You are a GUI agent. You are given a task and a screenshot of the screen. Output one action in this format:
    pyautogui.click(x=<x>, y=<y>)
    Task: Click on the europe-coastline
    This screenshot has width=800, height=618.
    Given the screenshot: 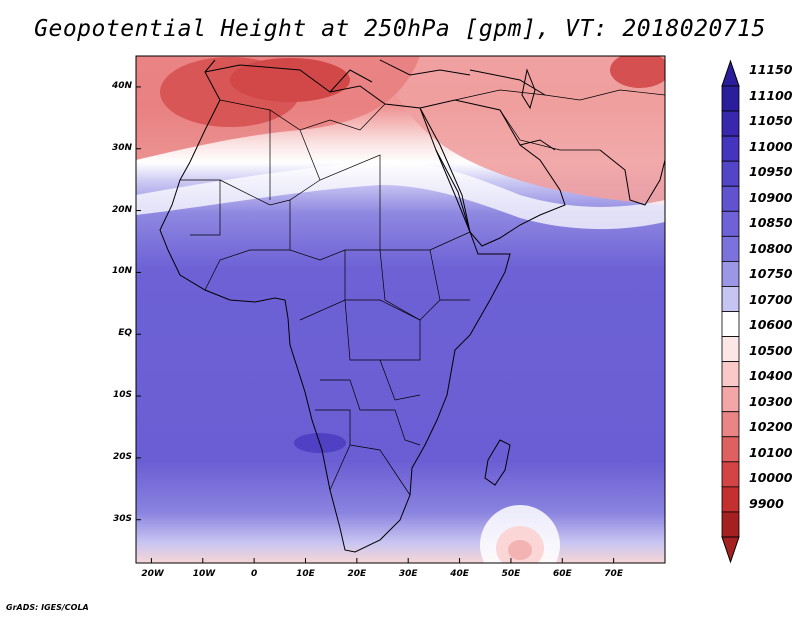 What is the action you would take?
    pyautogui.click(x=375, y=77)
    